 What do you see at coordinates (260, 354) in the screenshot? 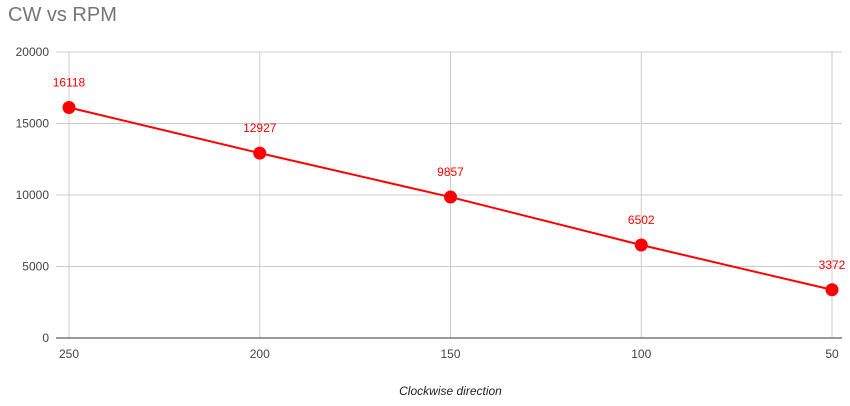
I see `x-tick-label: 200` at bounding box center [260, 354].